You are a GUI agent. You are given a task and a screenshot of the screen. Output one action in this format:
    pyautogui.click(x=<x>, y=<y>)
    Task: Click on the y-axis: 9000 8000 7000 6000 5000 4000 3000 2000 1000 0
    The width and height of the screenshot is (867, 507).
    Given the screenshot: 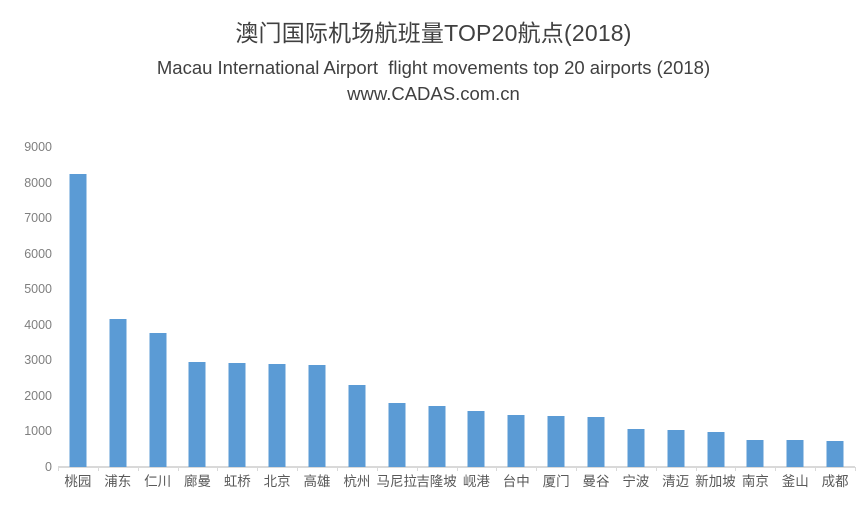 What is the action you would take?
    pyautogui.click(x=29, y=307)
    